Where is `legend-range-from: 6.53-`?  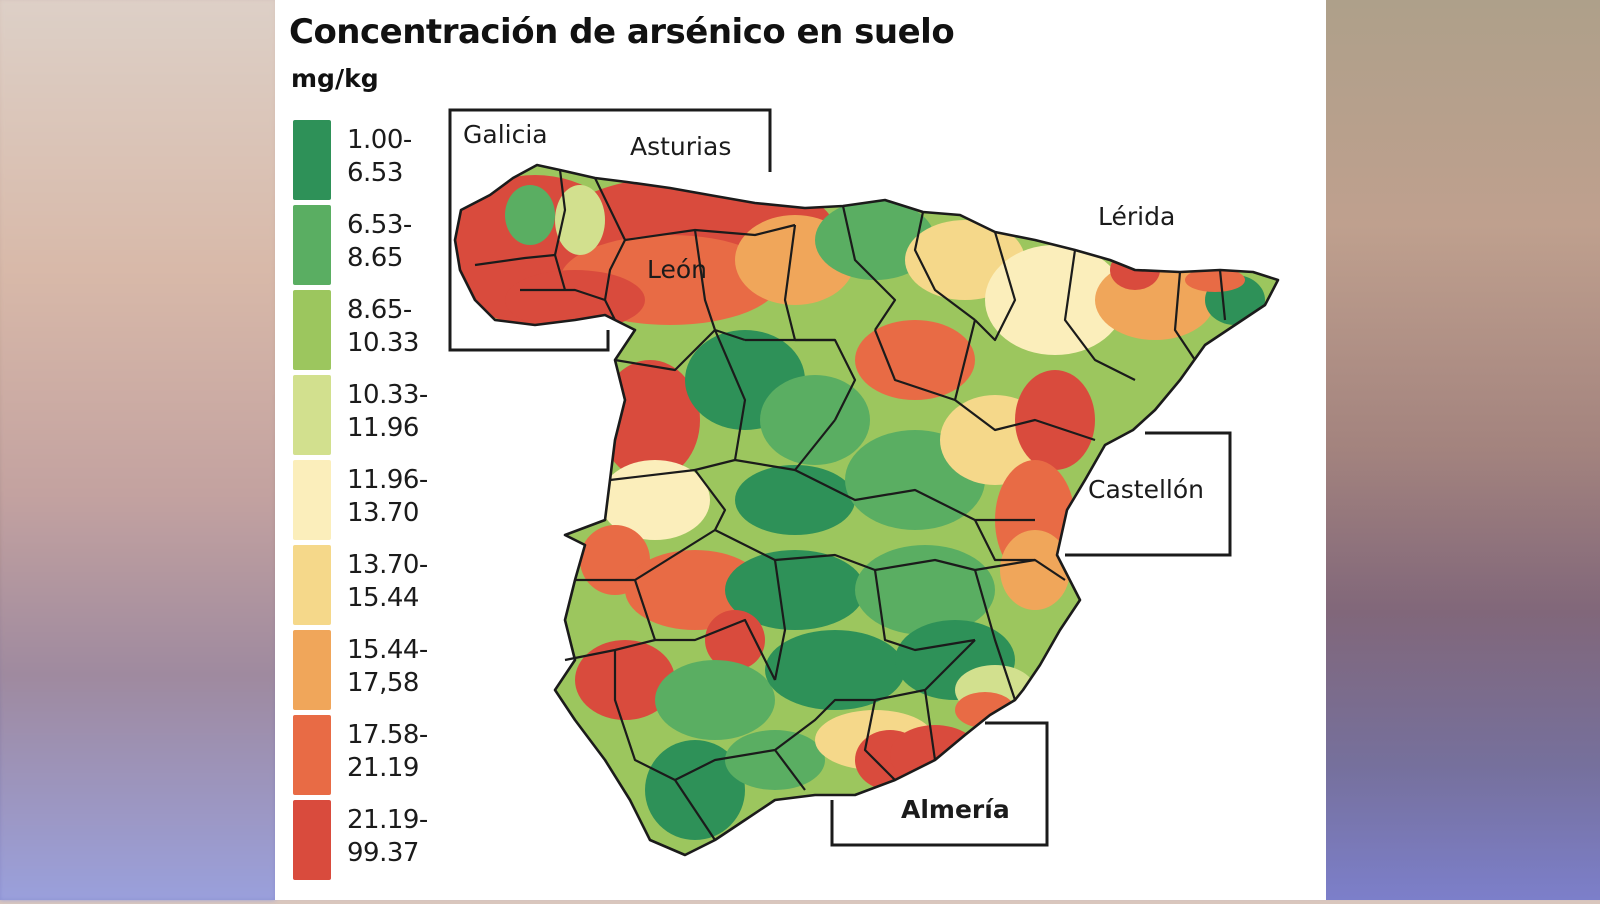
legend-range-from: 6.53- is located at coordinates (379, 225).